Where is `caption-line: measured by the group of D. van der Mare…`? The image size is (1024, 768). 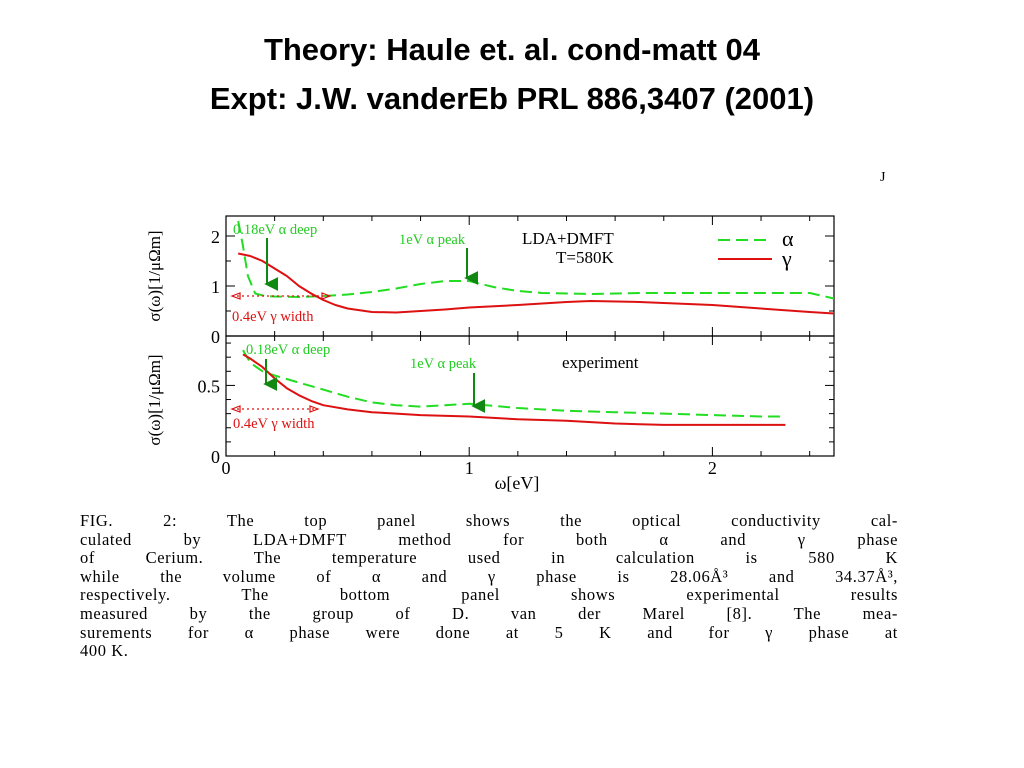 caption-line: measured by the group of D. van der Mare… is located at coordinates (489, 613).